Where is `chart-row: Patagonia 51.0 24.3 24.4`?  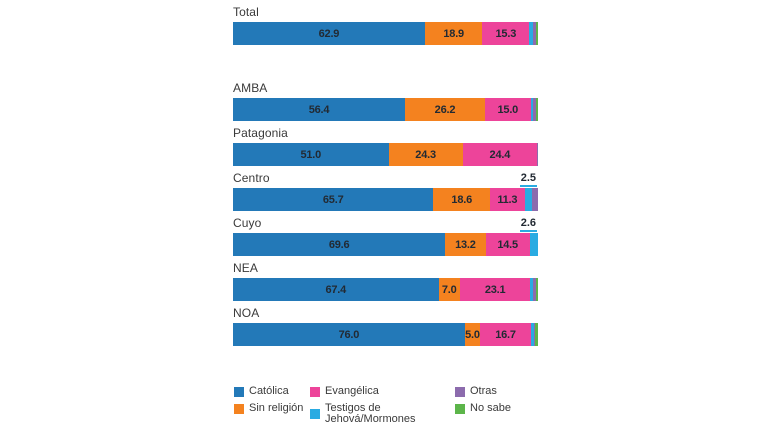 chart-row: Patagonia 51.0 24.3 24.4 is located at coordinates (385, 146).